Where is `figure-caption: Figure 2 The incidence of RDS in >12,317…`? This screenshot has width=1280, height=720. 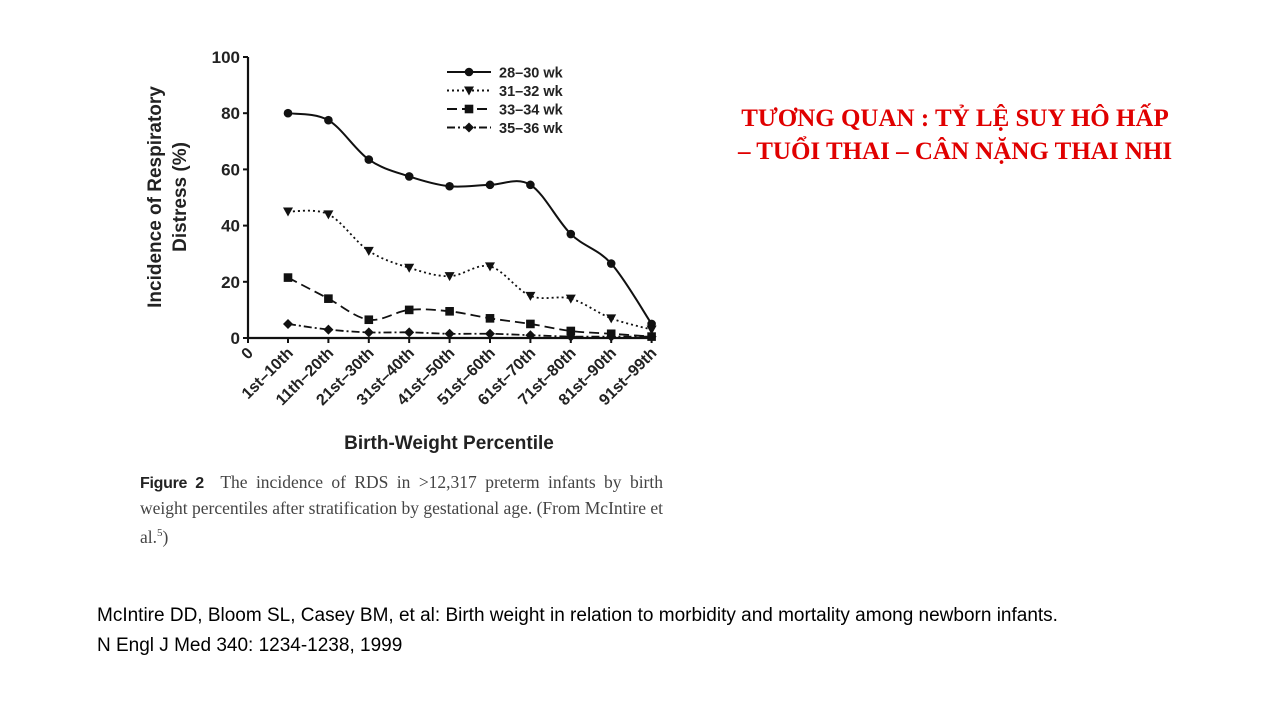
figure-caption: Figure 2 The incidence of RDS in >12,317… is located at coordinates (401, 510).